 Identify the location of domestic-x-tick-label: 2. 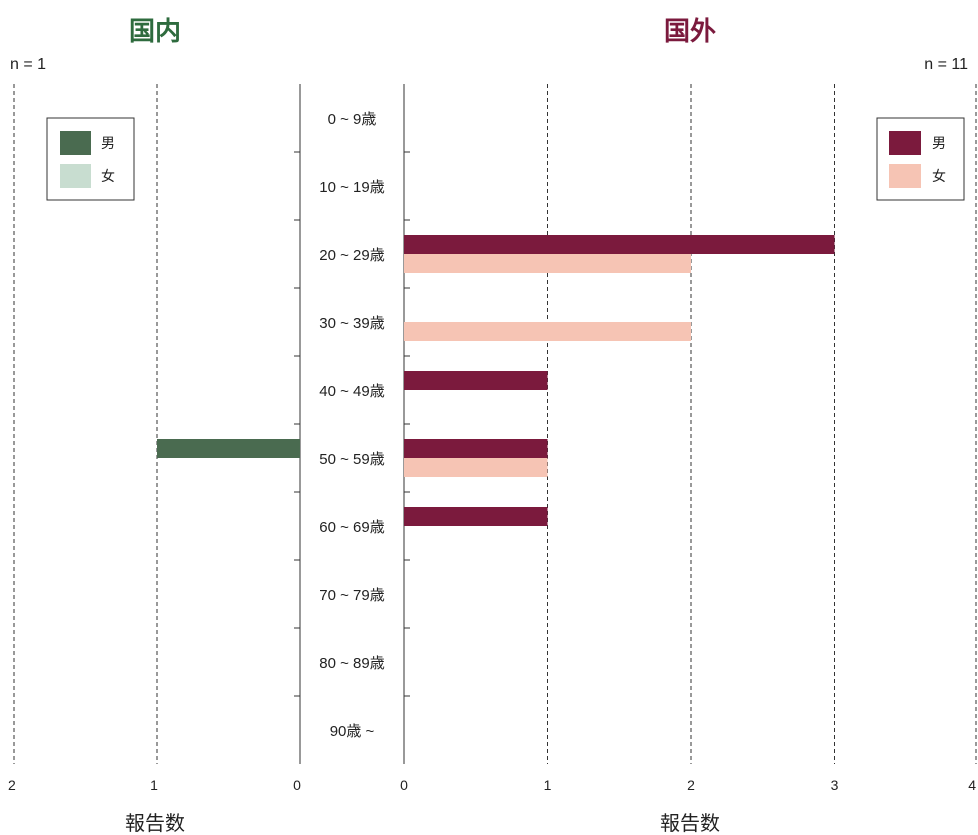
(12, 785).